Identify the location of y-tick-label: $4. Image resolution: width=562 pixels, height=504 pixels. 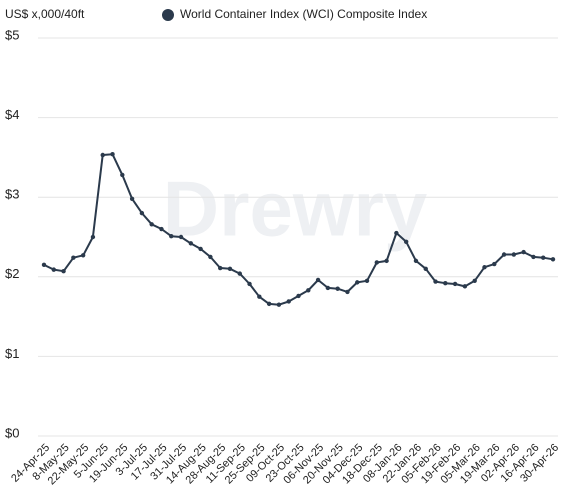
(12, 114).